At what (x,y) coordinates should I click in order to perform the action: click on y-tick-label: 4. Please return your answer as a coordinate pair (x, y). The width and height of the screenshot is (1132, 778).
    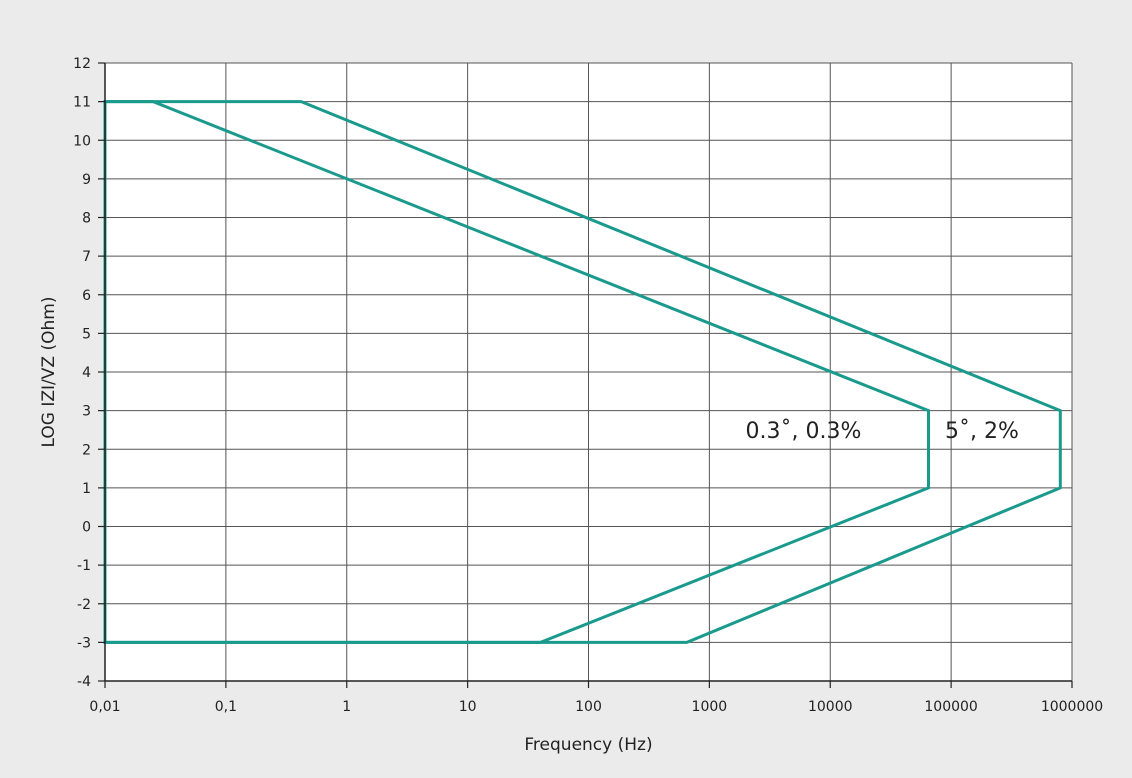
    Looking at the image, I should click on (86, 373).